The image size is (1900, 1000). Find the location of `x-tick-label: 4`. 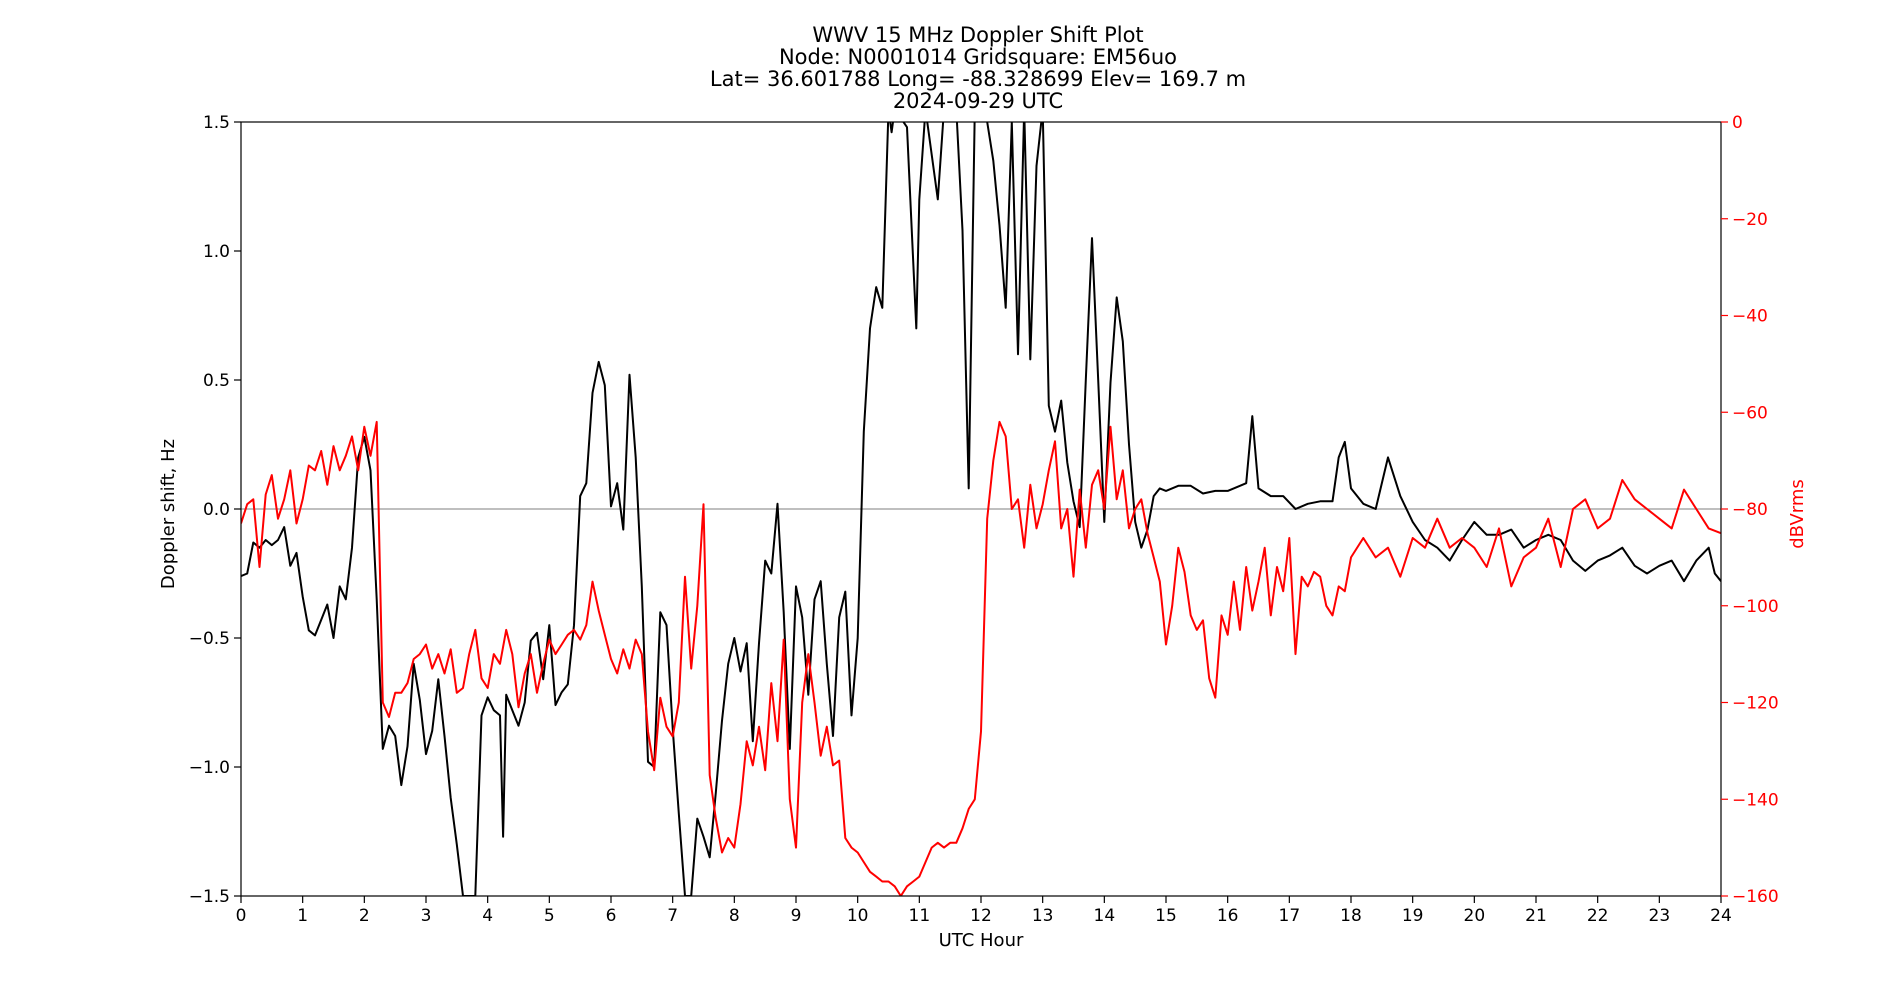

x-tick-label: 4 is located at coordinates (487, 916).